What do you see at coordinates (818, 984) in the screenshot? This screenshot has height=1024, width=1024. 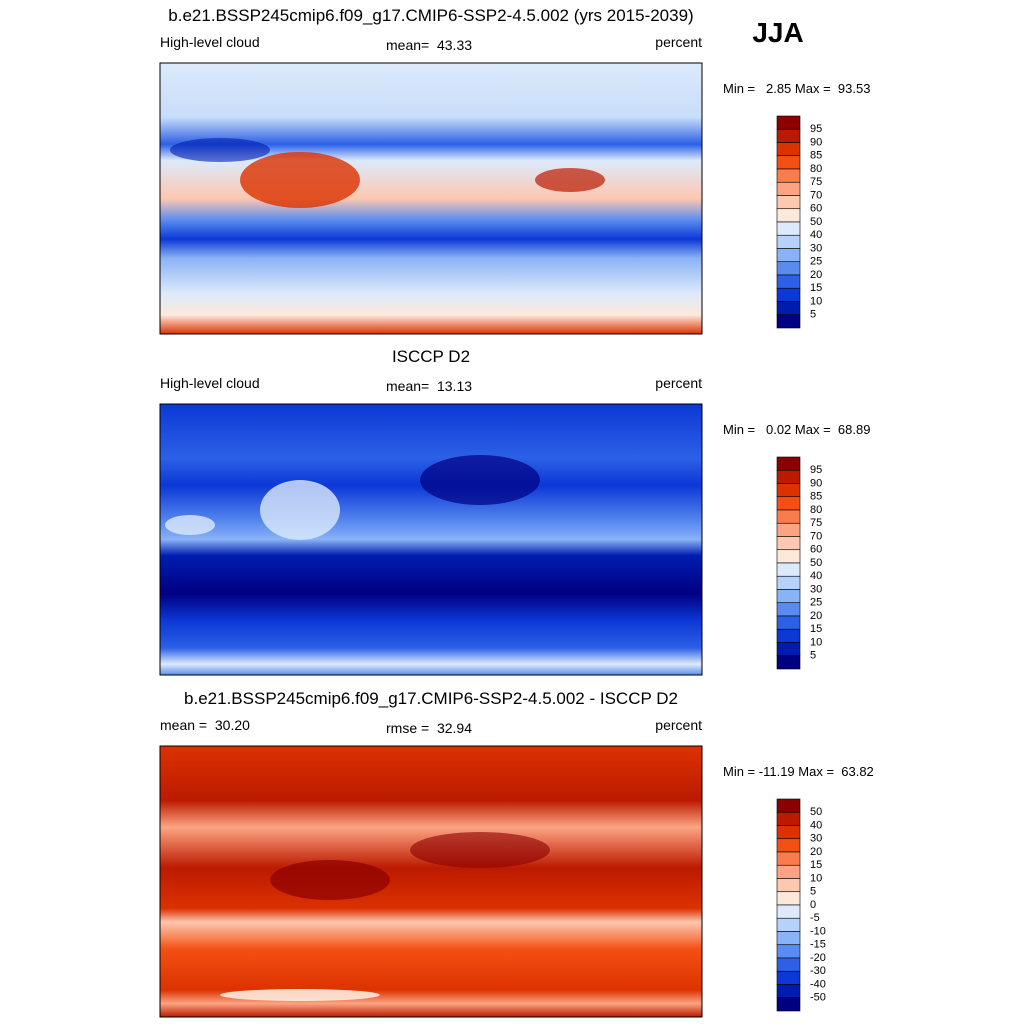 I see `colorbar-label: -40` at bounding box center [818, 984].